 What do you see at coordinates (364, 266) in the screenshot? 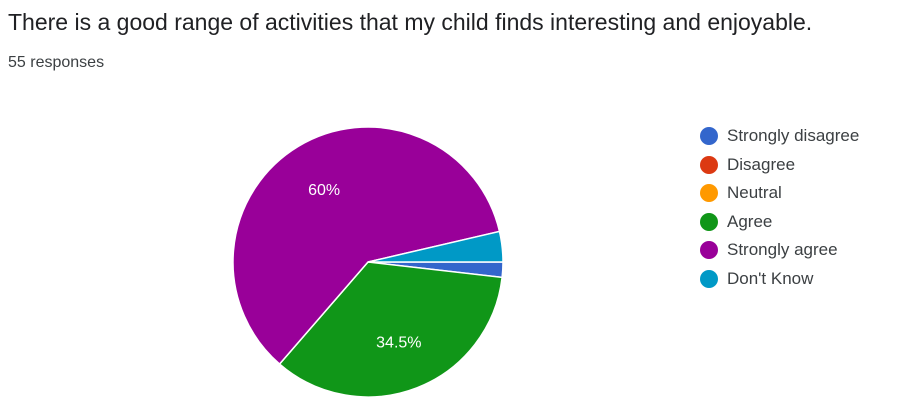
I see `pie-slice-labels: 34.5% 60%` at bounding box center [364, 266].